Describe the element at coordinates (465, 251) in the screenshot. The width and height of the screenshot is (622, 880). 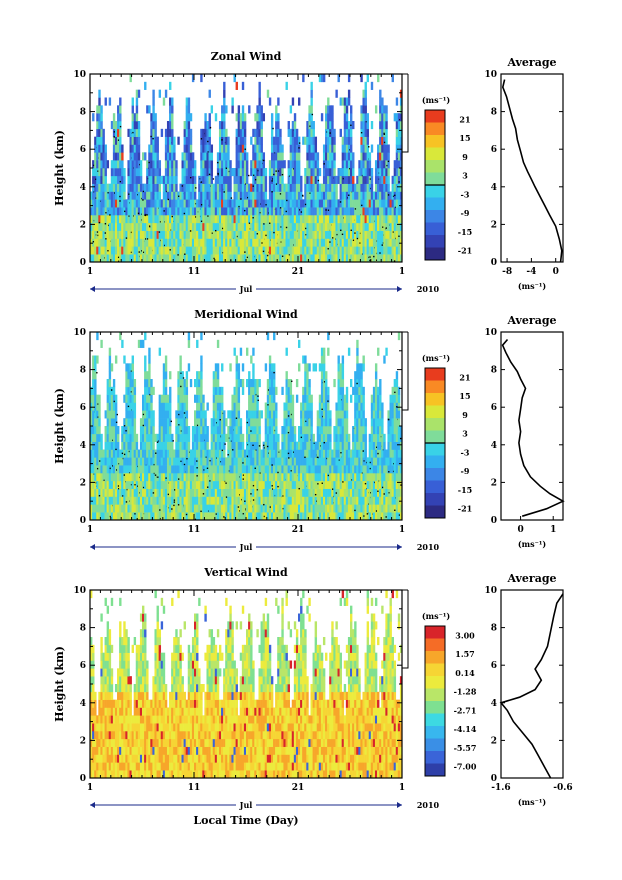
I see `colorbar-label: -21` at that location.